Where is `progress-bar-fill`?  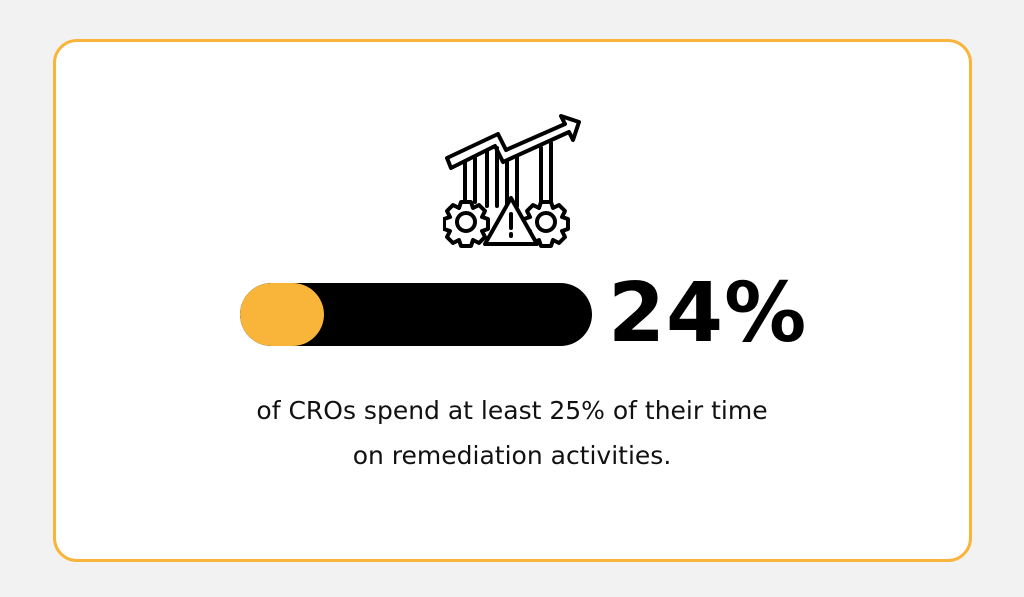 progress-bar-fill is located at coordinates (282, 314).